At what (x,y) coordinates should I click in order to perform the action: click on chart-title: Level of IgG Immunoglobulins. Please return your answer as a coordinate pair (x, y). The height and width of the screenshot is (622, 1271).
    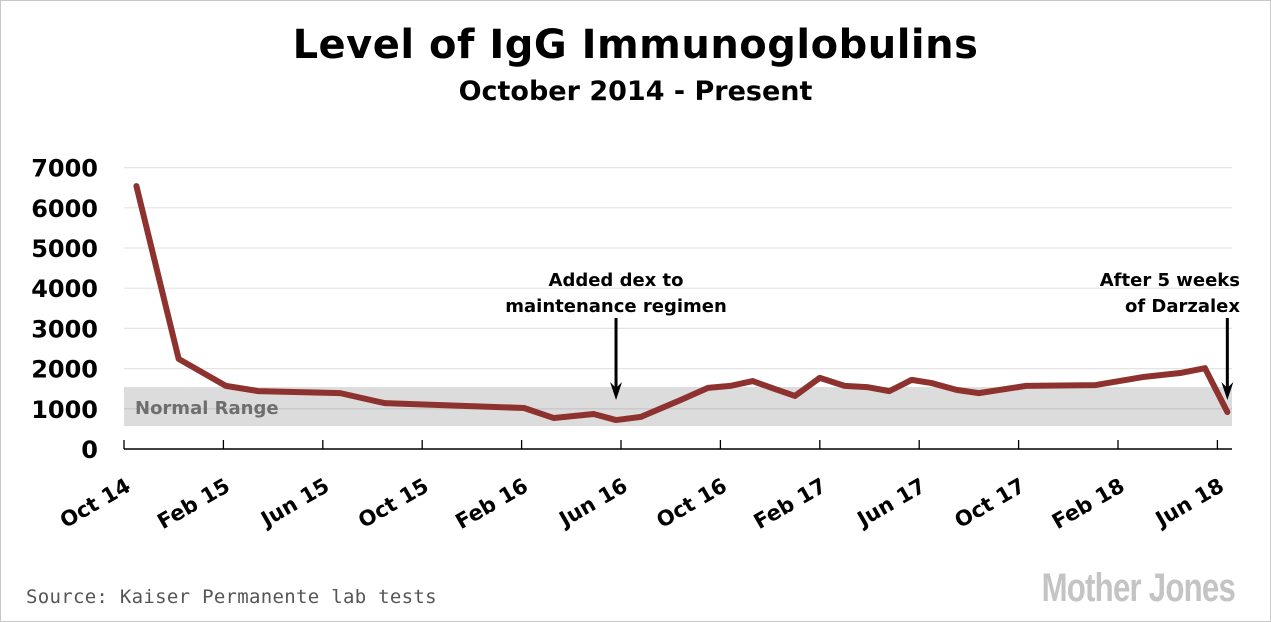
    Looking at the image, I should click on (635, 45).